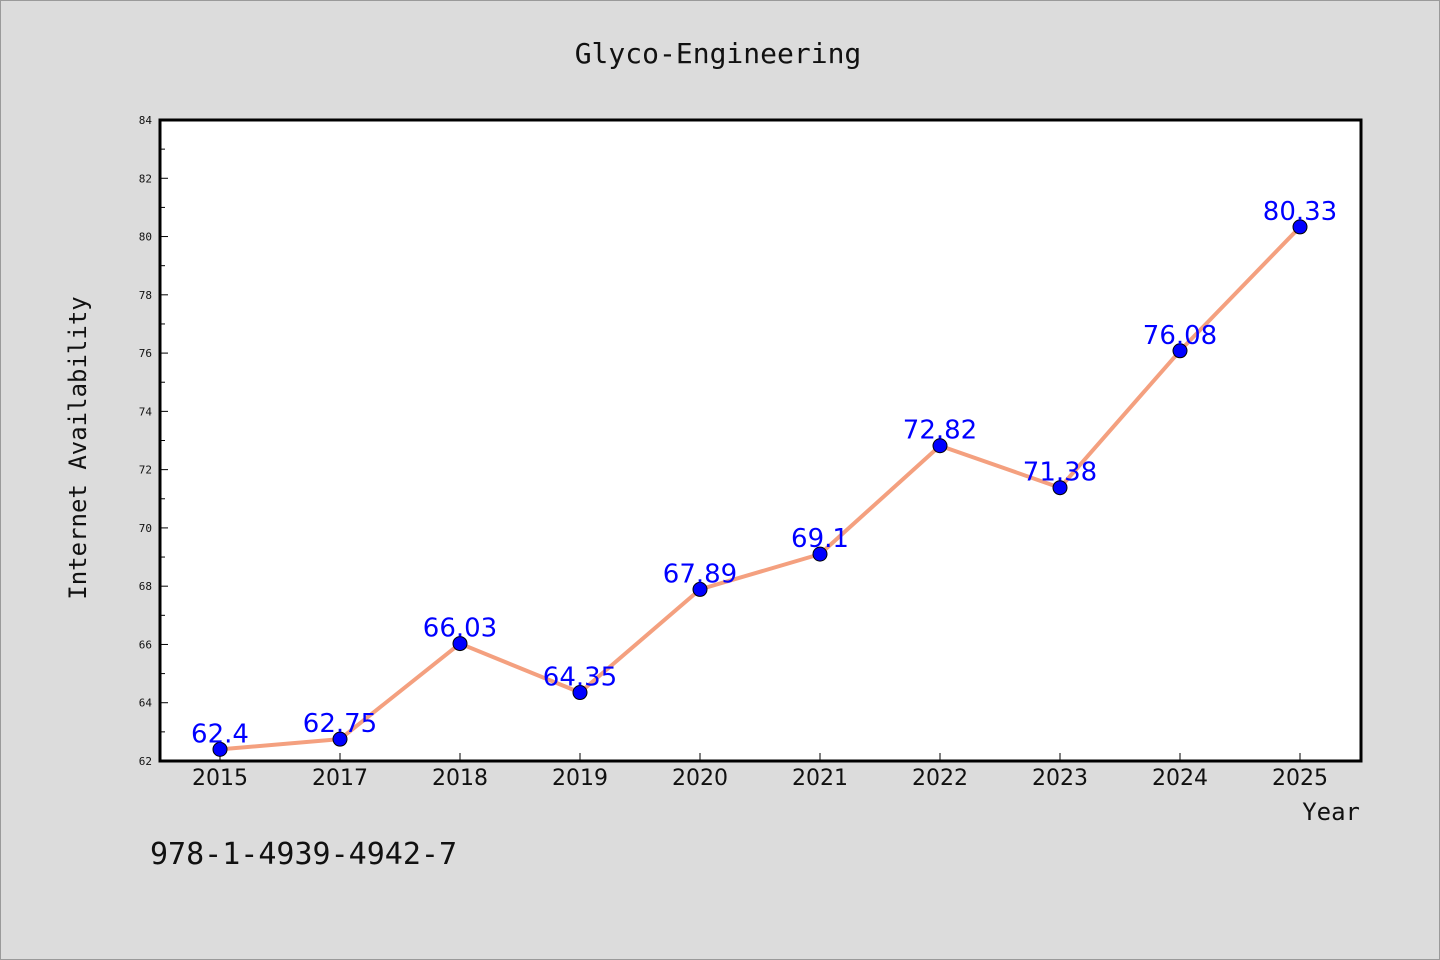  What do you see at coordinates (145, 528) in the screenshot?
I see `y-tick-label: 70` at bounding box center [145, 528].